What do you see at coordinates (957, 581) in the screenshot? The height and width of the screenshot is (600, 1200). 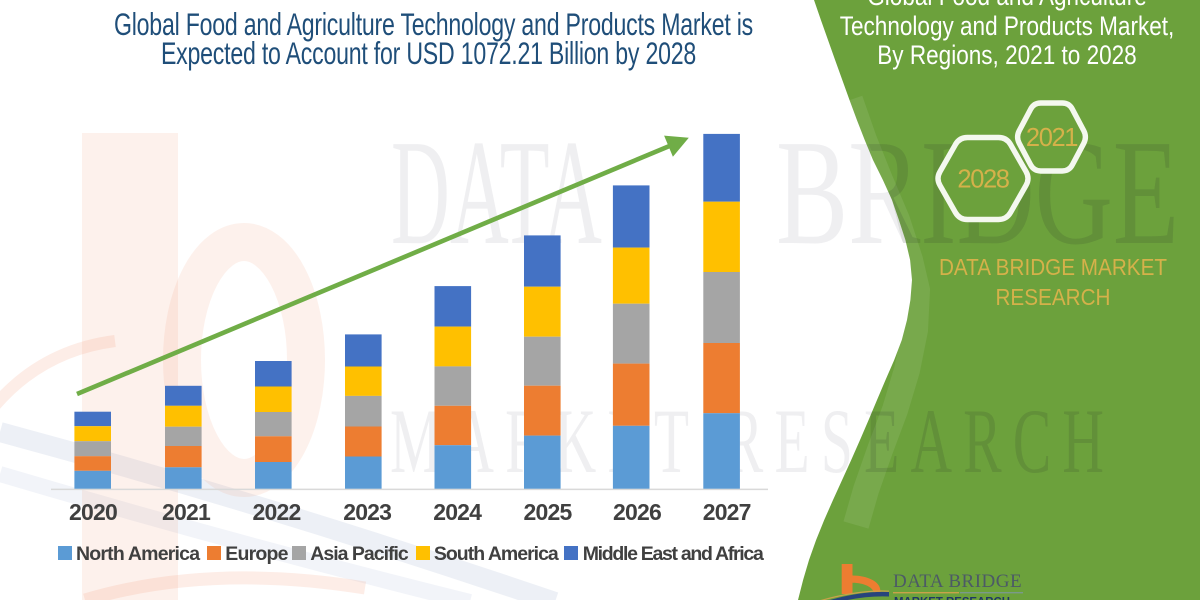 I see `svg-text: DATA BRIDGE` at bounding box center [957, 581].